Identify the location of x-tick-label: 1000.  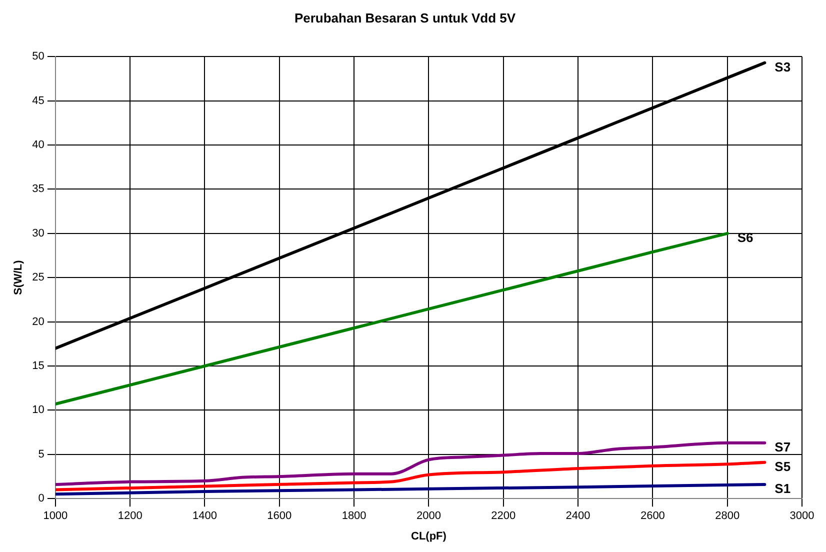
(55, 516).